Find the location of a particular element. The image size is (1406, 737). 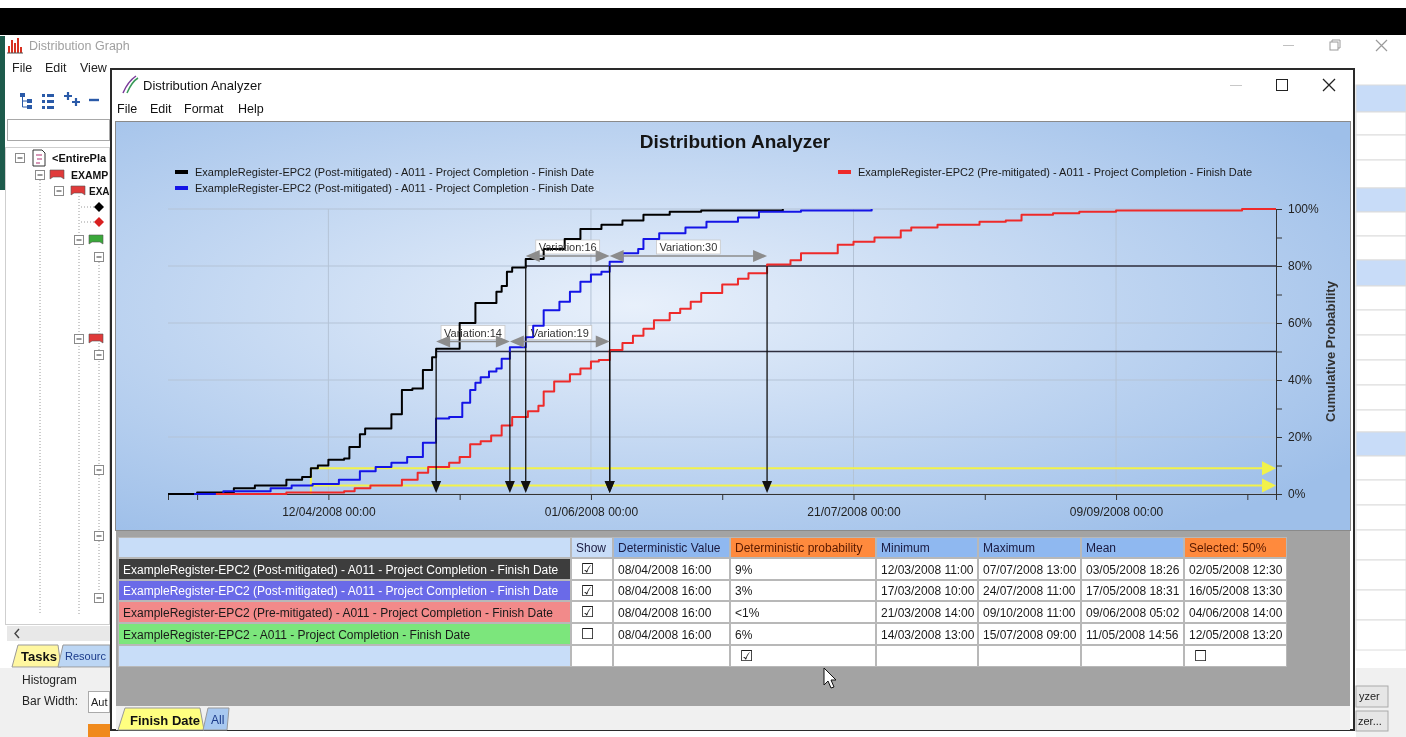

text: Deterministic Value is located at coordinates (669, 548).